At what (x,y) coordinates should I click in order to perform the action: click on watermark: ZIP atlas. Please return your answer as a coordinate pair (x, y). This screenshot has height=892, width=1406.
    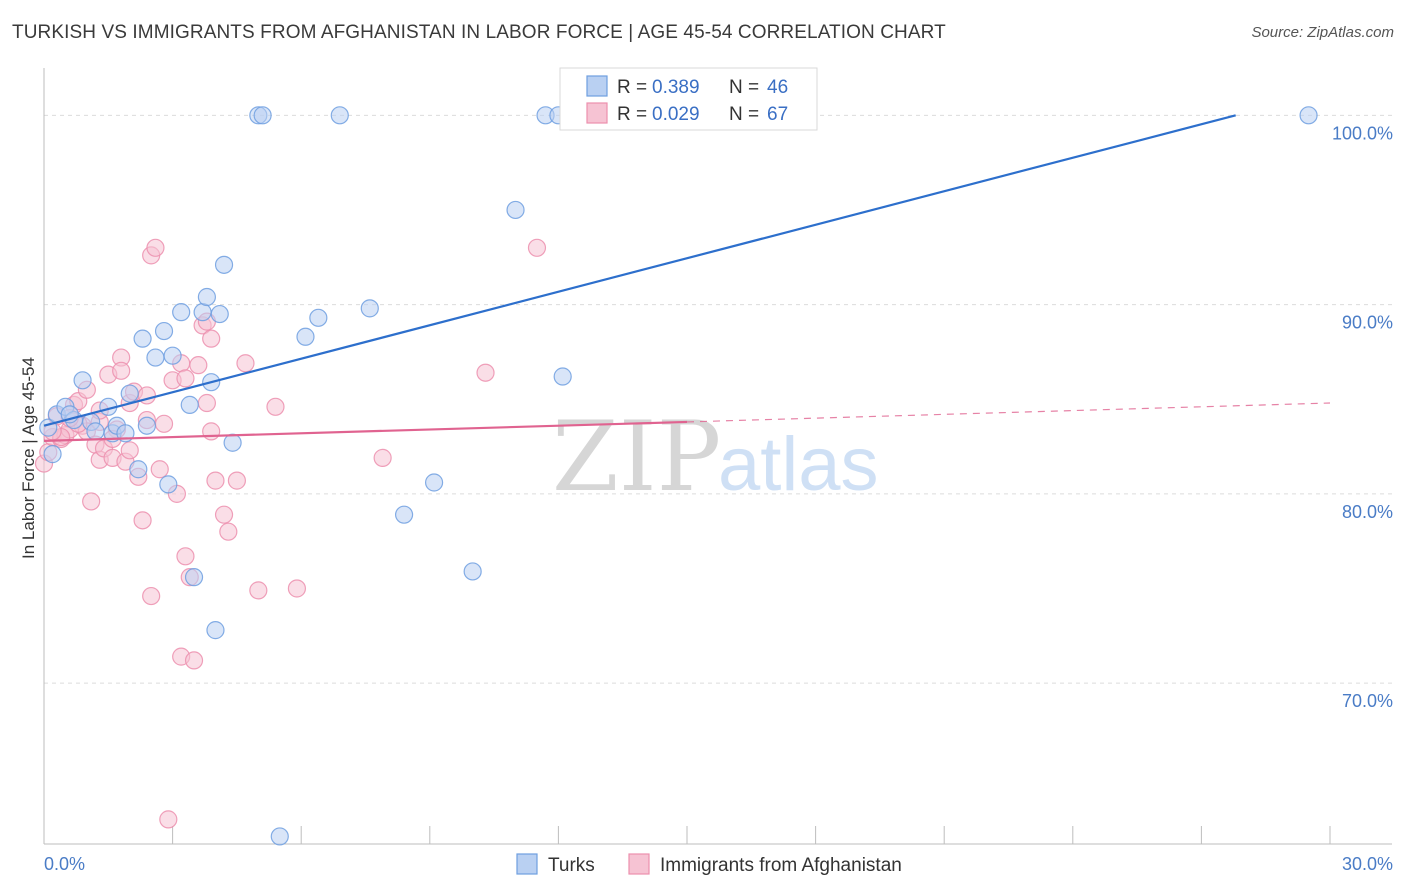
    Looking at the image, I should click on (715, 457).